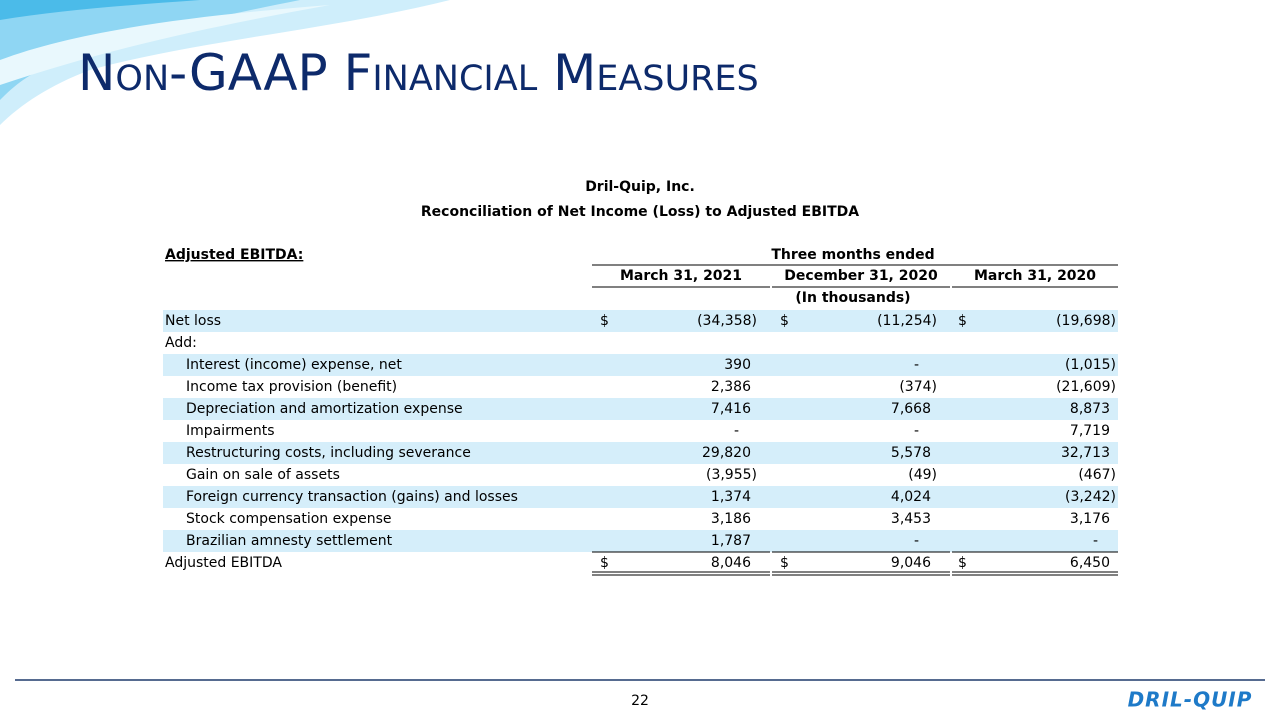 Image resolution: width=1280 pixels, height=720 pixels. What do you see at coordinates (223, 563) in the screenshot?
I see `row-label: Adjusted EBITDA` at bounding box center [223, 563].